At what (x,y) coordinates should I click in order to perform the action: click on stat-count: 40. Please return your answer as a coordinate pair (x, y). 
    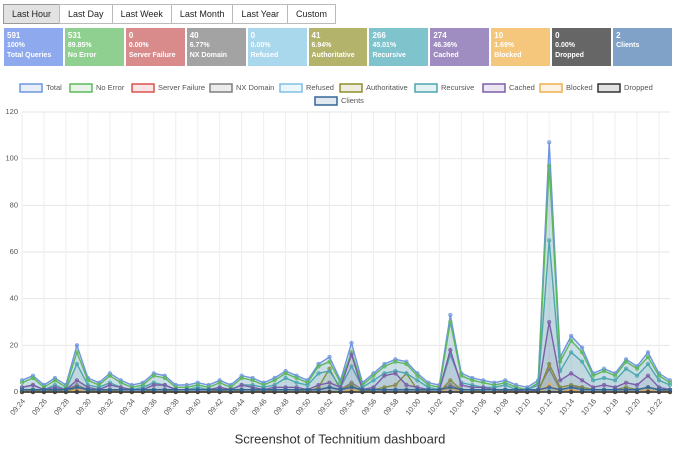
    Looking at the image, I should click on (194, 35).